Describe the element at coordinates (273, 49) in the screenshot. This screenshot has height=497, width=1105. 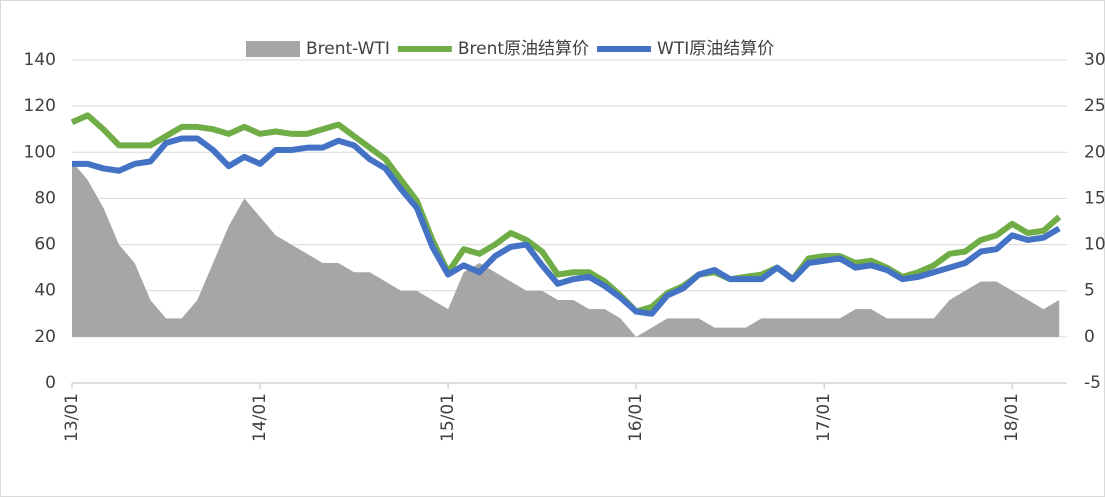
I see `legend-swatch` at that location.